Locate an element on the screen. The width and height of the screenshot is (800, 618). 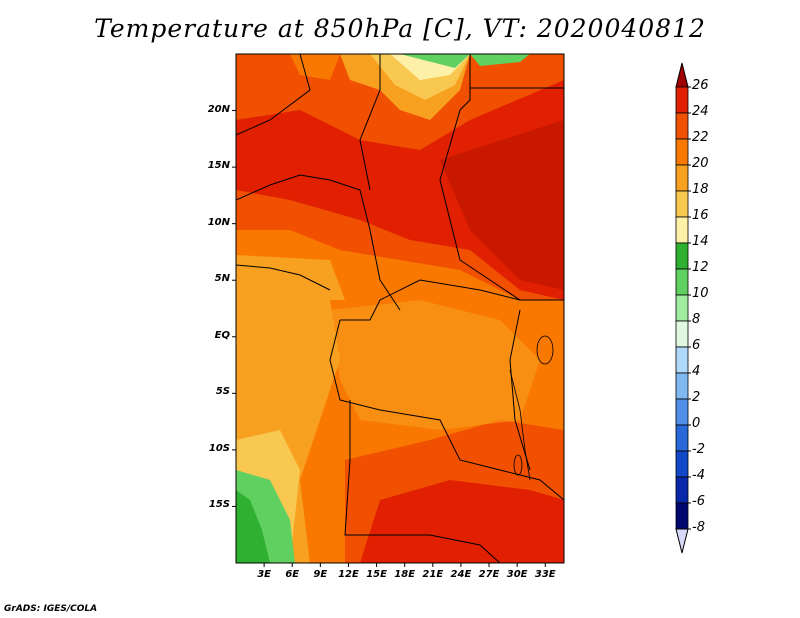
colorbar-label: -8 is located at coordinates (698, 527).